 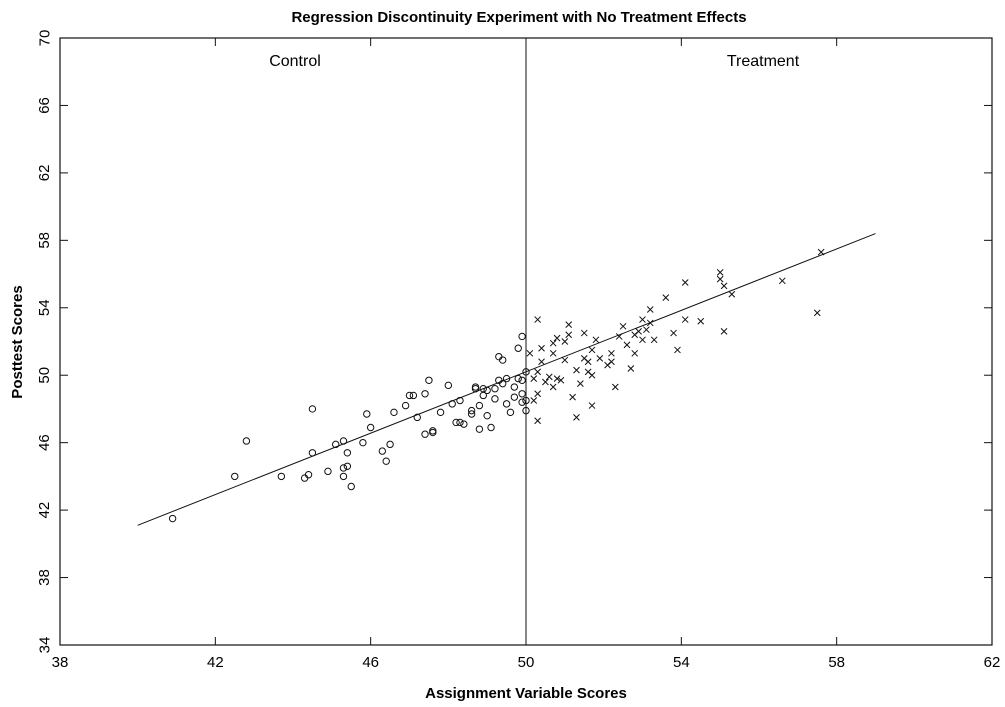 What do you see at coordinates (60, 662) in the screenshot?
I see `x-tick-label: 38` at bounding box center [60, 662].